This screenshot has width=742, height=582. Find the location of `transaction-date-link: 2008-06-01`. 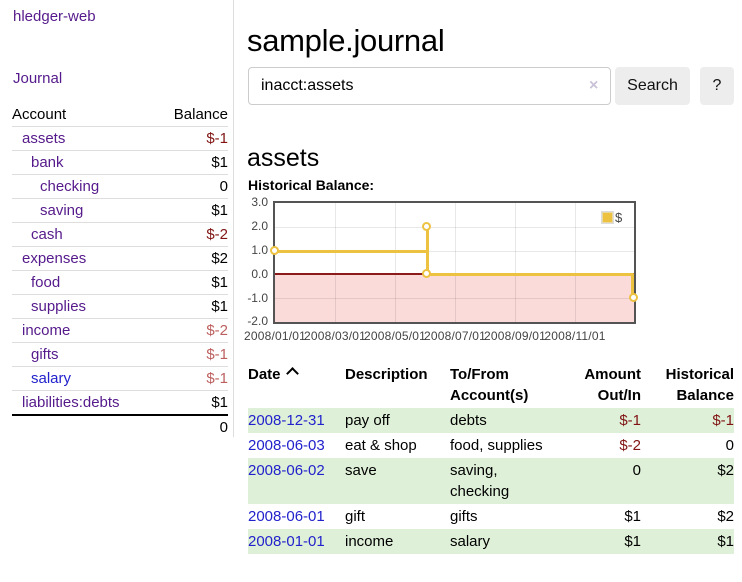

transaction-date-link: 2008-06-01 is located at coordinates (286, 516).